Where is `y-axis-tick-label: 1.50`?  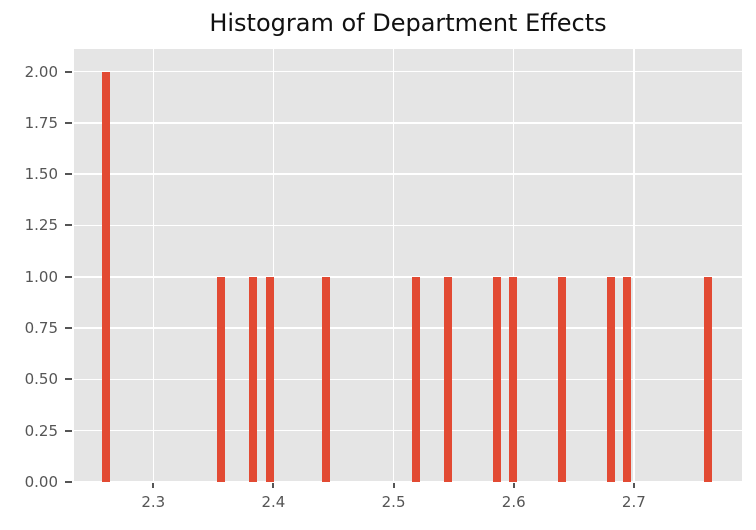
y-axis-tick-label: 1.50 is located at coordinates (41, 174).